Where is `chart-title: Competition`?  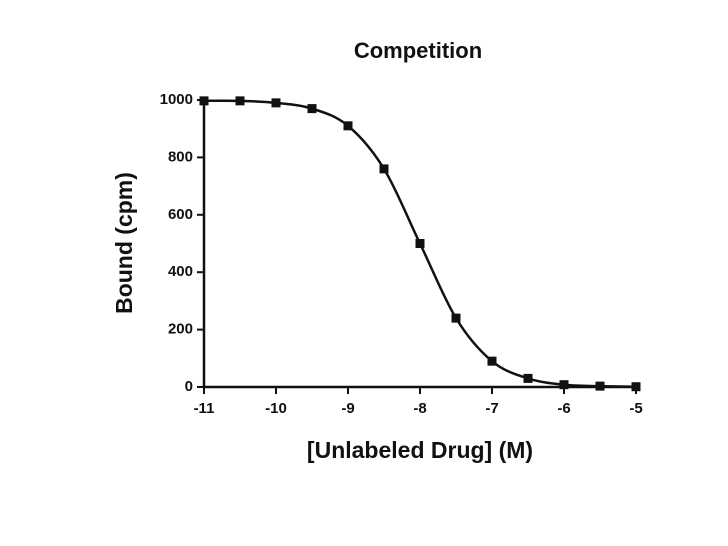
chart-title: Competition is located at coordinates (418, 50).